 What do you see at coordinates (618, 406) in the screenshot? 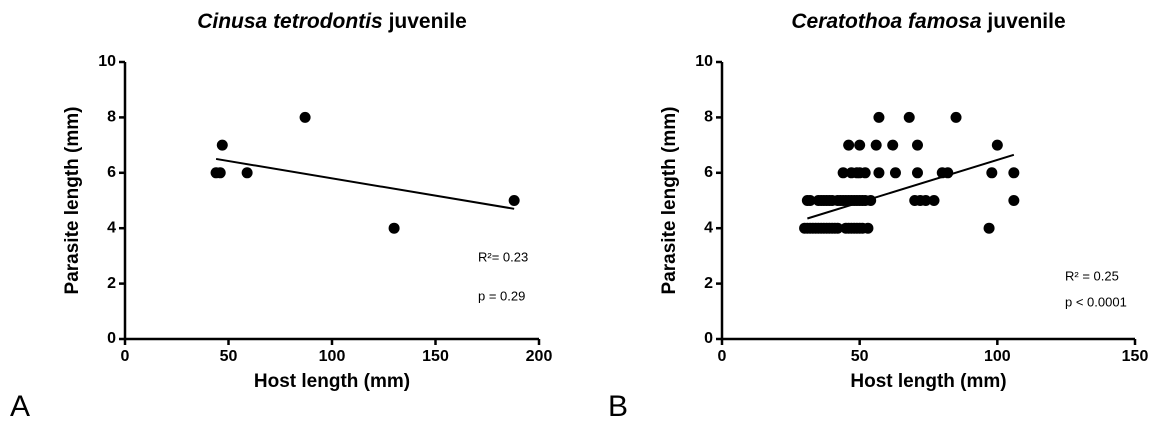
I see `panel-label: B` at bounding box center [618, 406].